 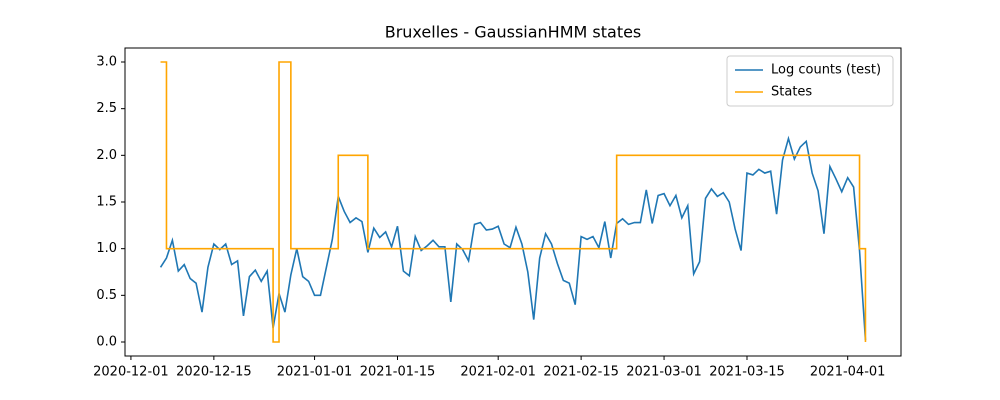 What do you see at coordinates (848, 372) in the screenshot?
I see `x-tick-label: 2021-04-01` at bounding box center [848, 372].